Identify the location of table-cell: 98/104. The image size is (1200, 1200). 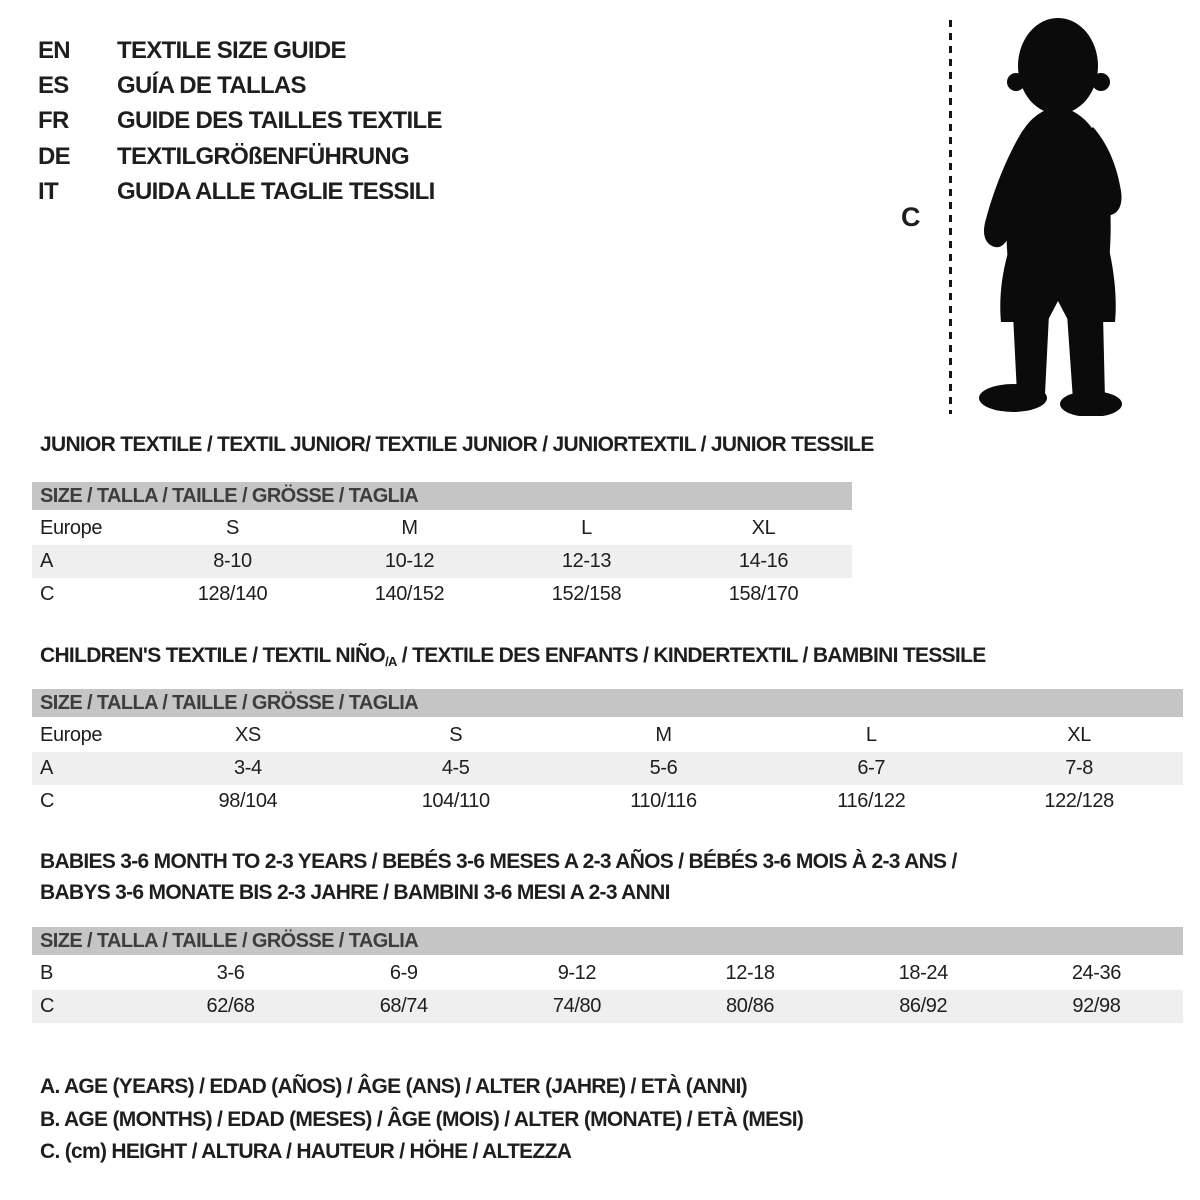
(248, 801).